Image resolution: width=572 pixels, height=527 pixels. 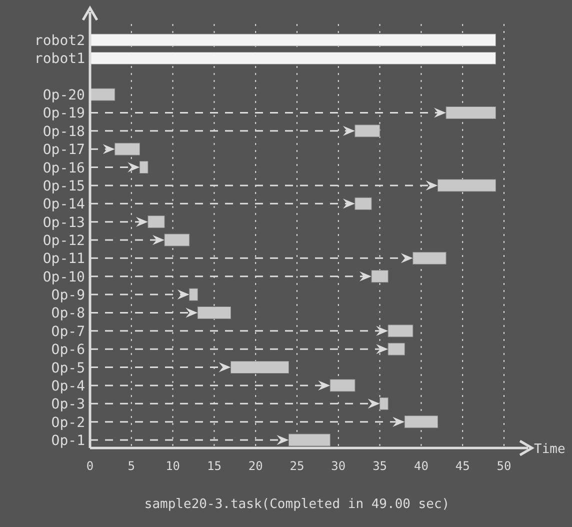 I want to click on x-tick-label: 50, so click(x=504, y=466).